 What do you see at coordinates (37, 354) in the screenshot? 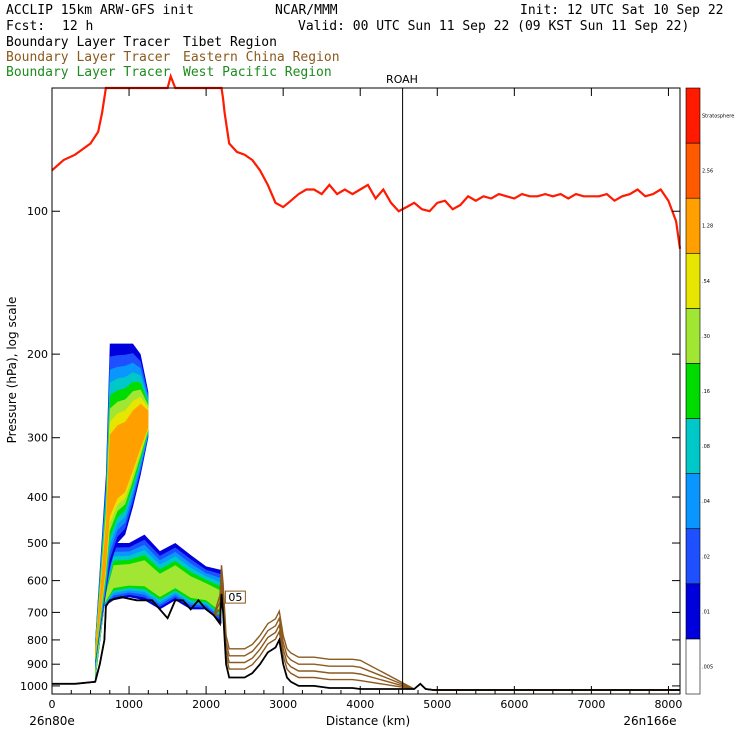
I see `y-tick-label-1: 200` at bounding box center [37, 354].